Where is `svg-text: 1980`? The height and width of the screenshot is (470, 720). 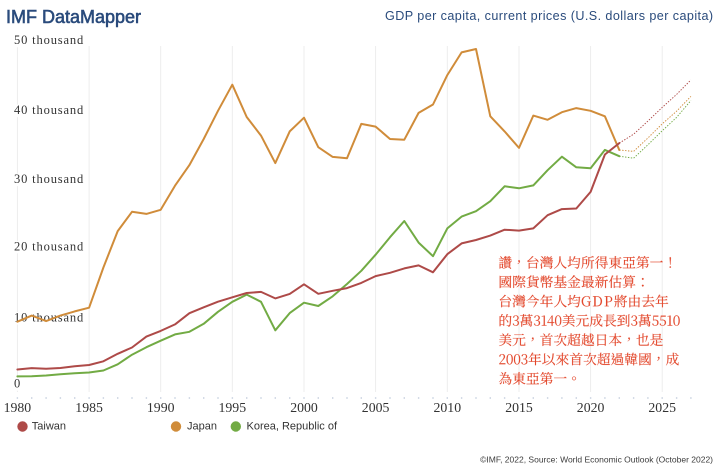
svg-text: 1980 is located at coordinates (18, 407).